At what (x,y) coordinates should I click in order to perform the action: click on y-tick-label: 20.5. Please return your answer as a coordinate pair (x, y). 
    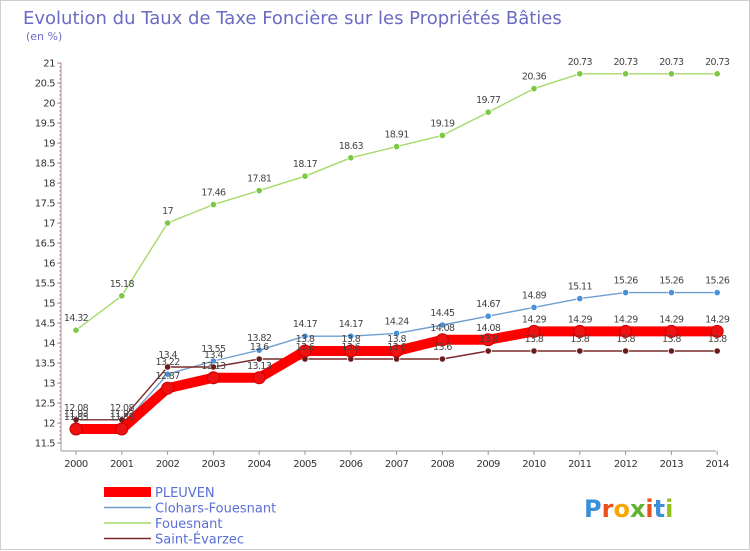
    Looking at the image, I should click on (45, 84).